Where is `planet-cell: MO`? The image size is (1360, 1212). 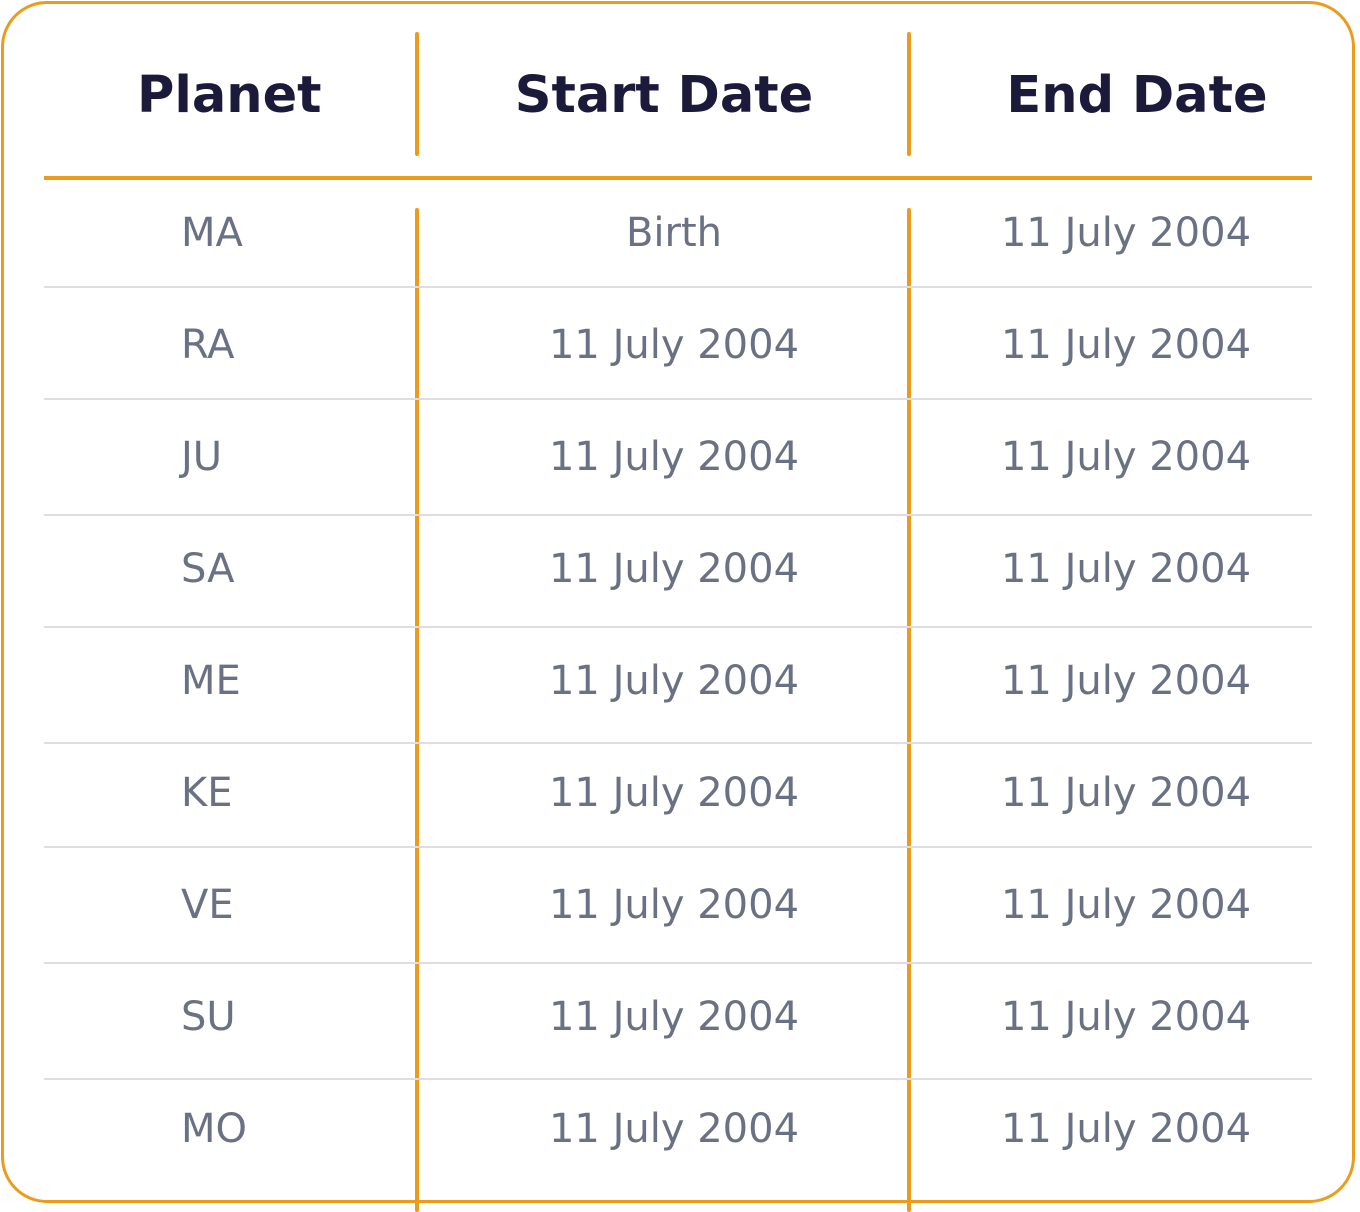 planet-cell: MO is located at coordinates (214, 1129).